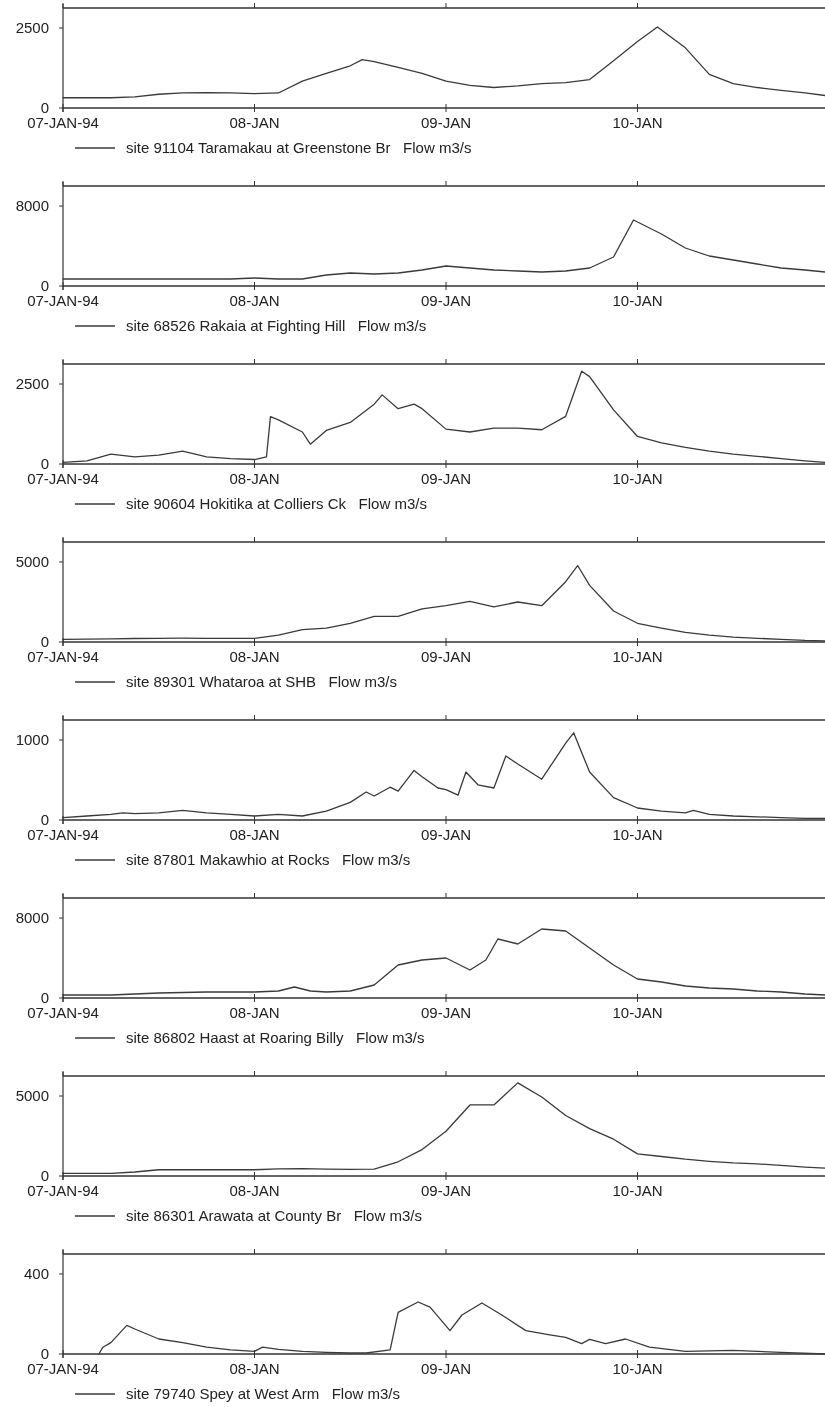  Describe the element at coordinates (276, 504) in the screenshot. I see `legend-label: site 90604 Hokitika at Colliers Ck Flow m3/s` at that location.